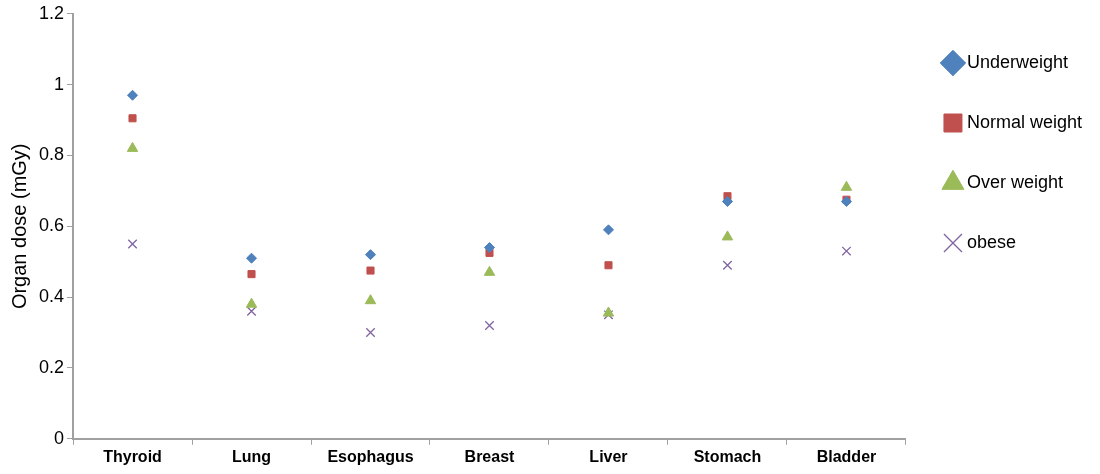  What do you see at coordinates (1024, 121) in the screenshot?
I see `legend-label: Normal weight` at bounding box center [1024, 121].